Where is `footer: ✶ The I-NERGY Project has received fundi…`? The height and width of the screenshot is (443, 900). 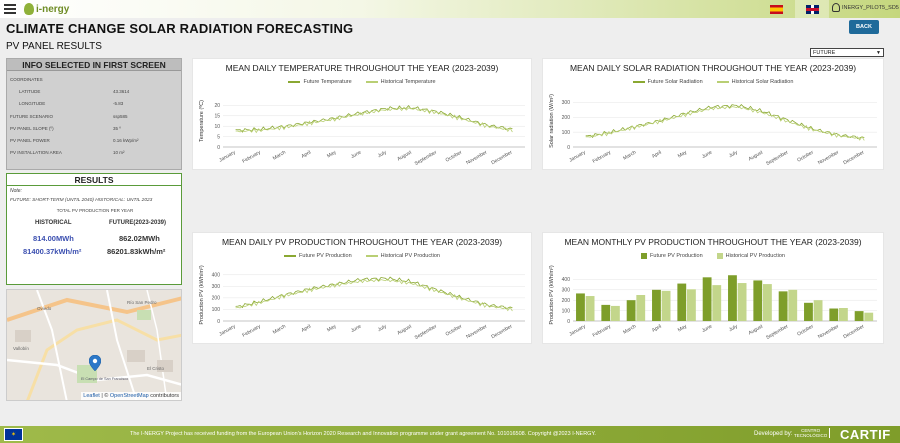
footer: ✶ The I-NERGY Project has received fundi… is located at coordinates (450, 434).